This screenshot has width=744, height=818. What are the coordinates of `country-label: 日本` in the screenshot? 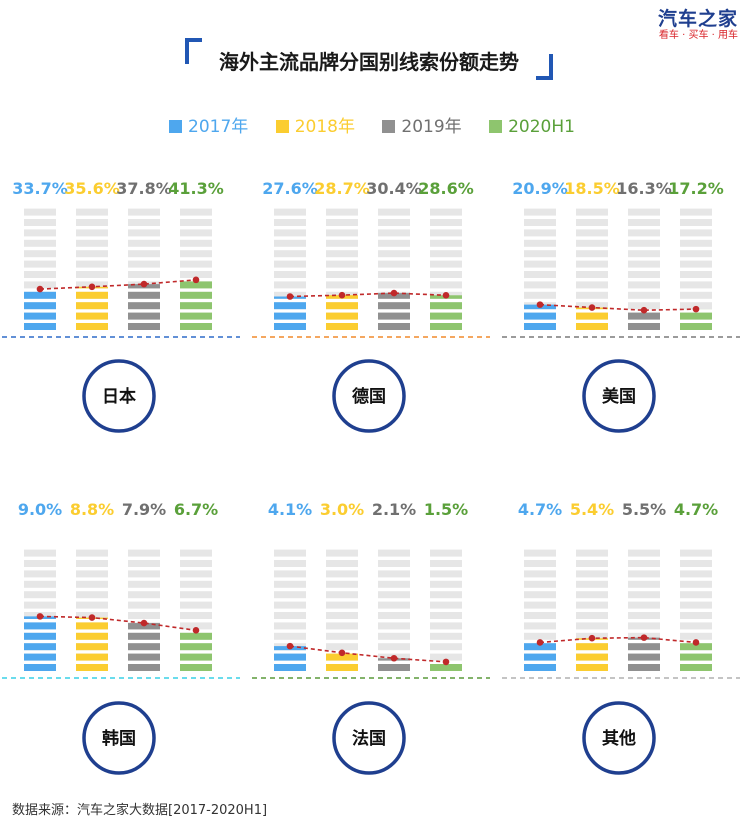 It's located at (119, 396).